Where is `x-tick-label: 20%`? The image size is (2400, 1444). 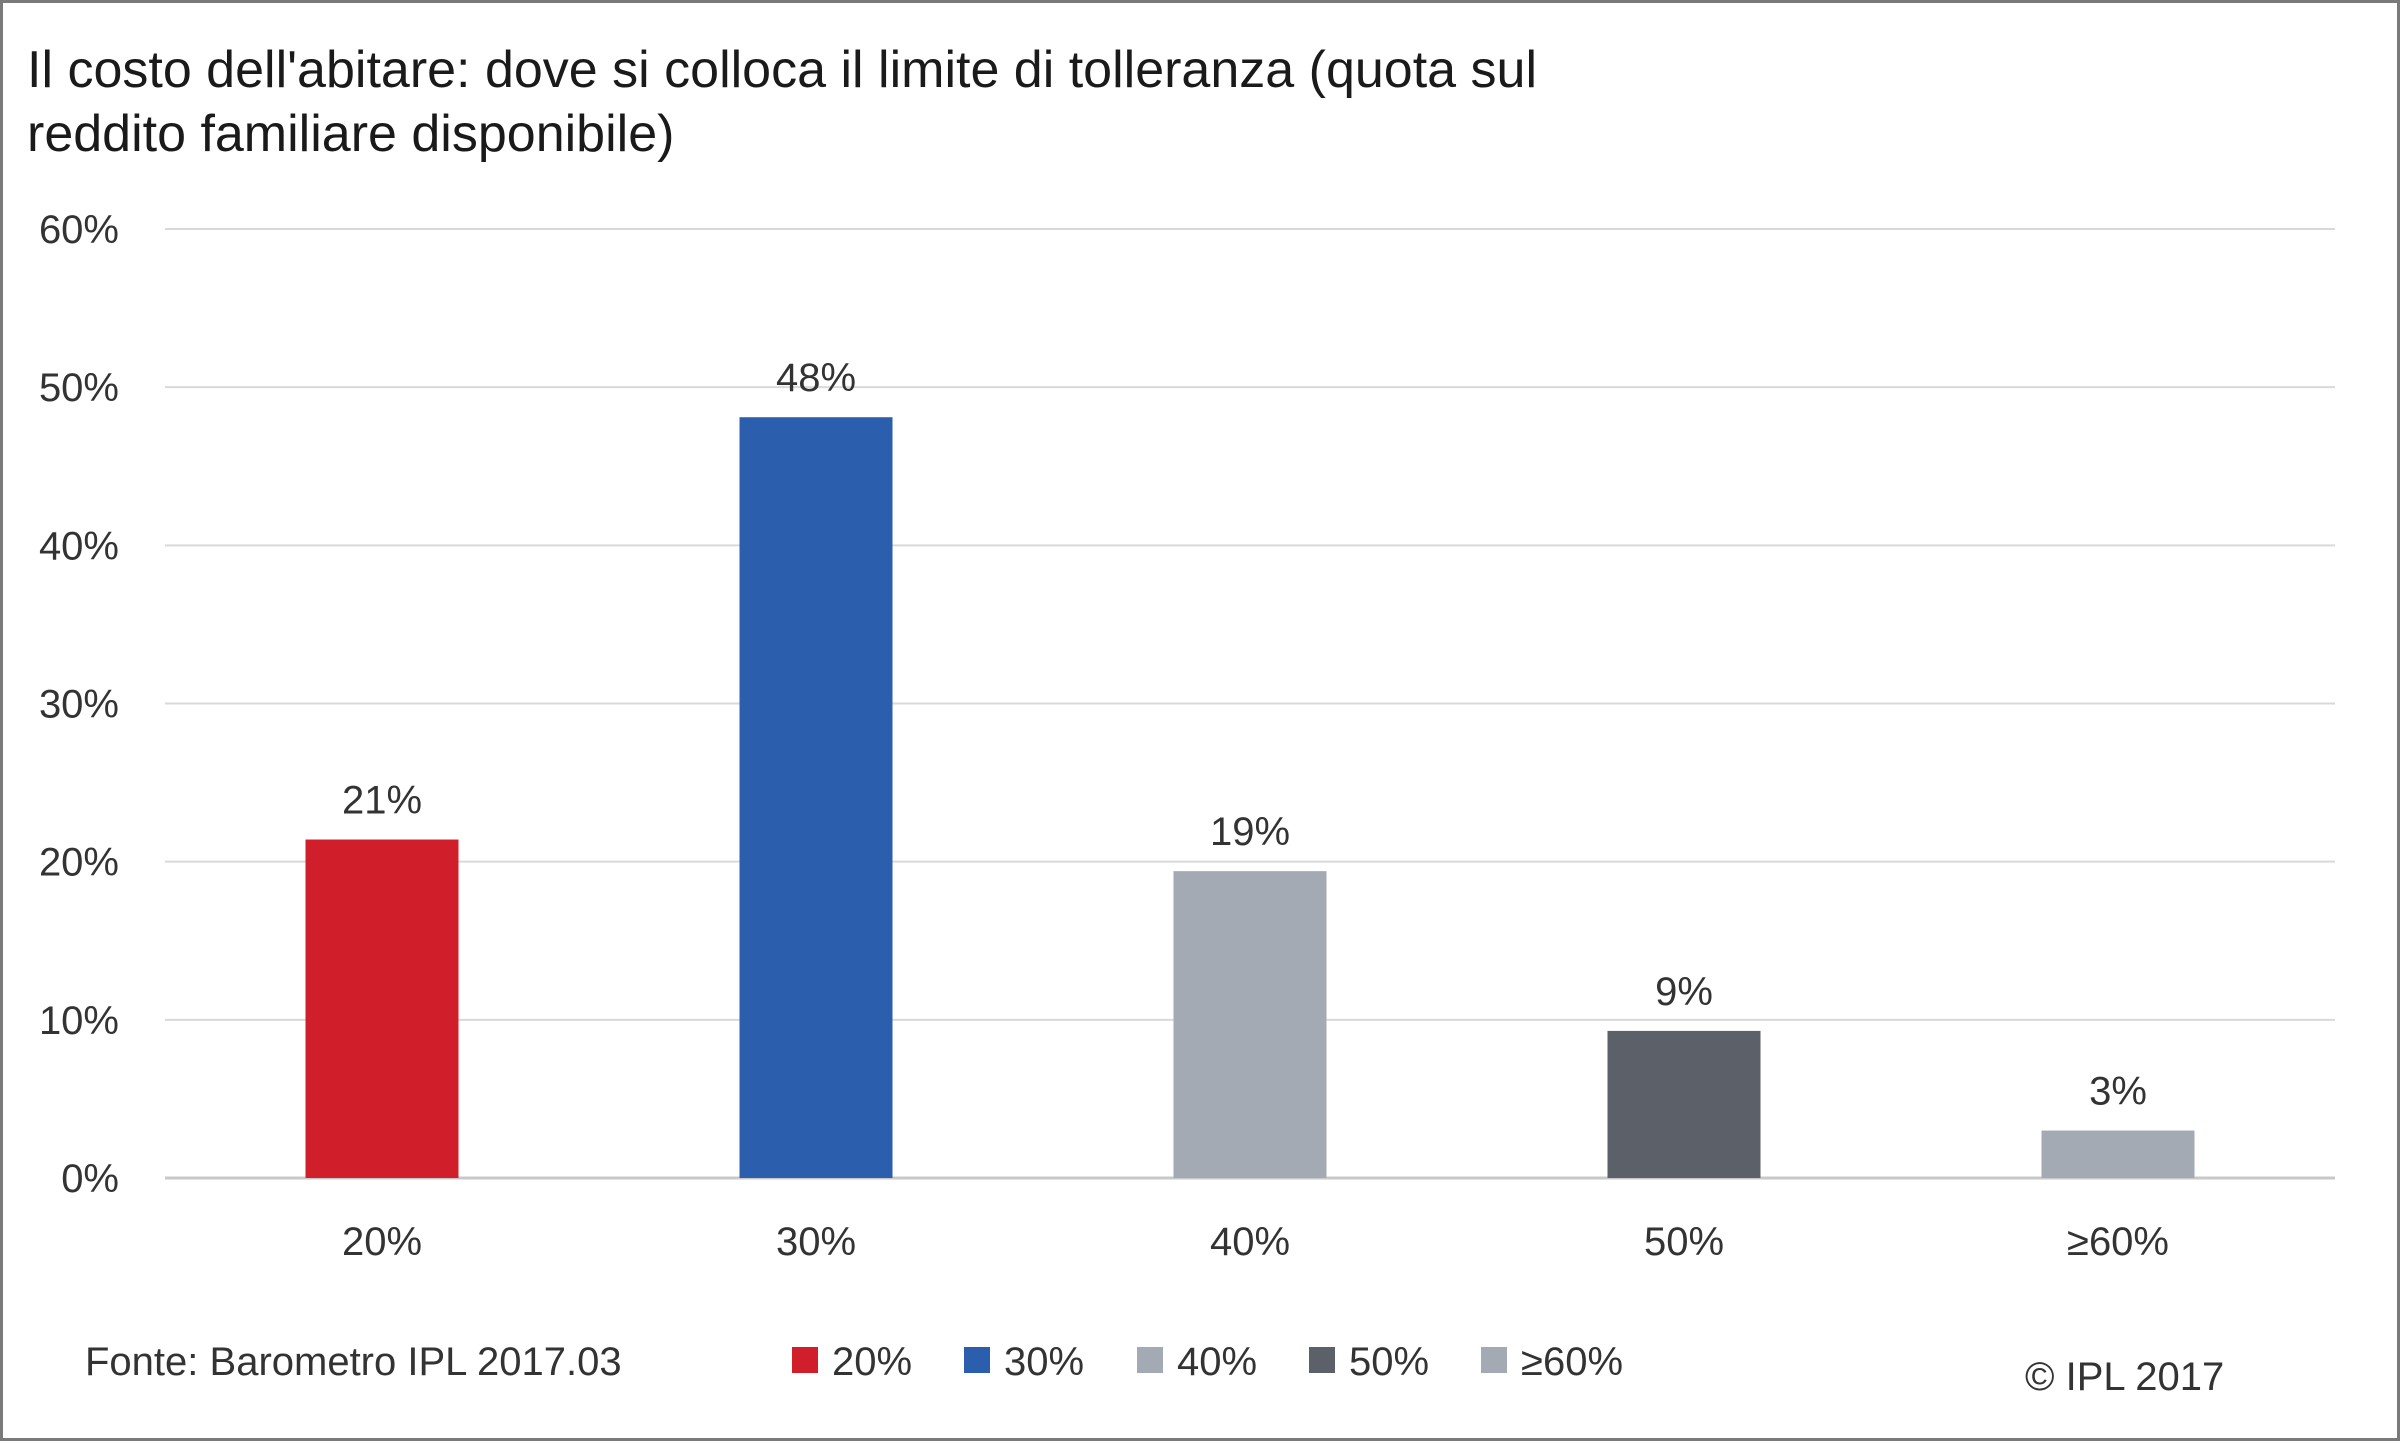
x-tick-label: 20% is located at coordinates (382, 1242).